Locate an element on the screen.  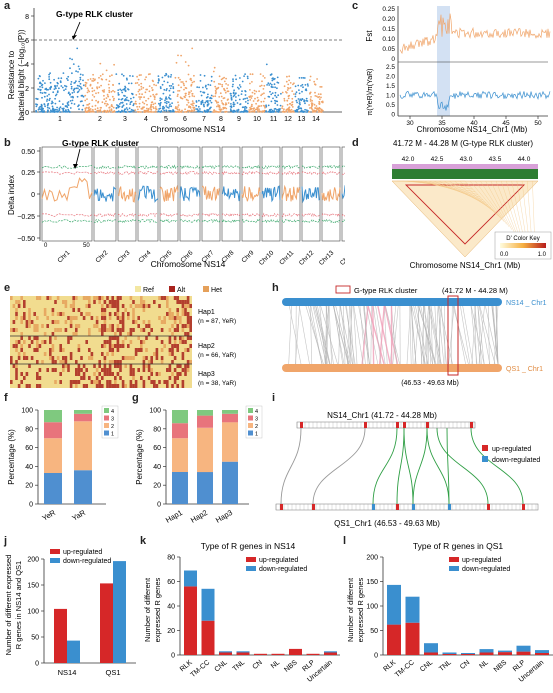
synteny-link is located at coordinates (445, 335).